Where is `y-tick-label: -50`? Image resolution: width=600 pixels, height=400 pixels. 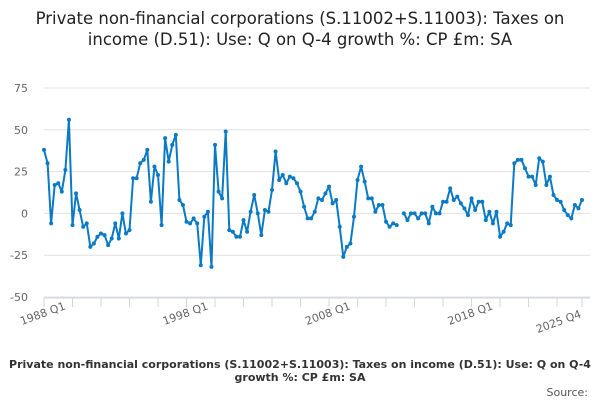 y-tick-label: -50 is located at coordinates (19, 297).